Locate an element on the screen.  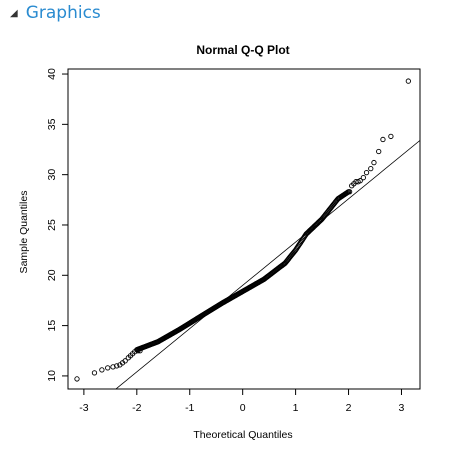
x-tick-label: 0 is located at coordinates (243, 408).